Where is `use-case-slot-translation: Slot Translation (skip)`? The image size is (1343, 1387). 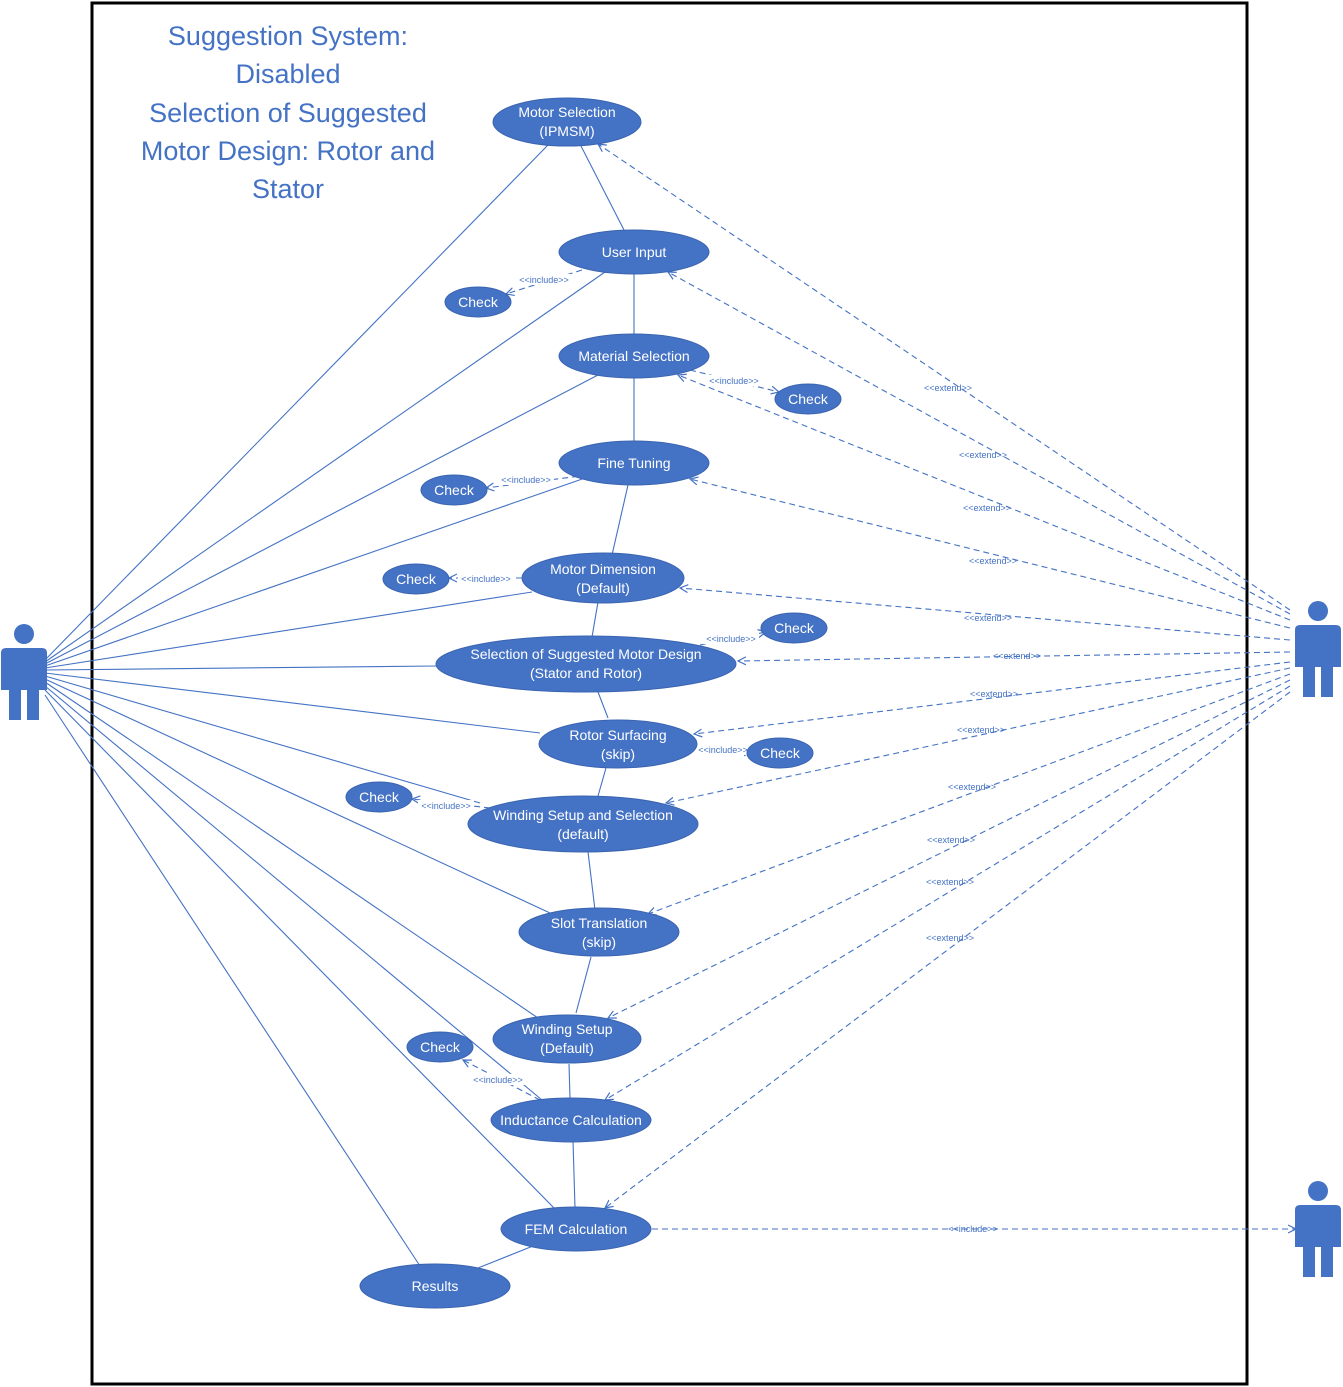
use-case-slot-translation: Slot Translation (skip) is located at coordinates (599, 932).